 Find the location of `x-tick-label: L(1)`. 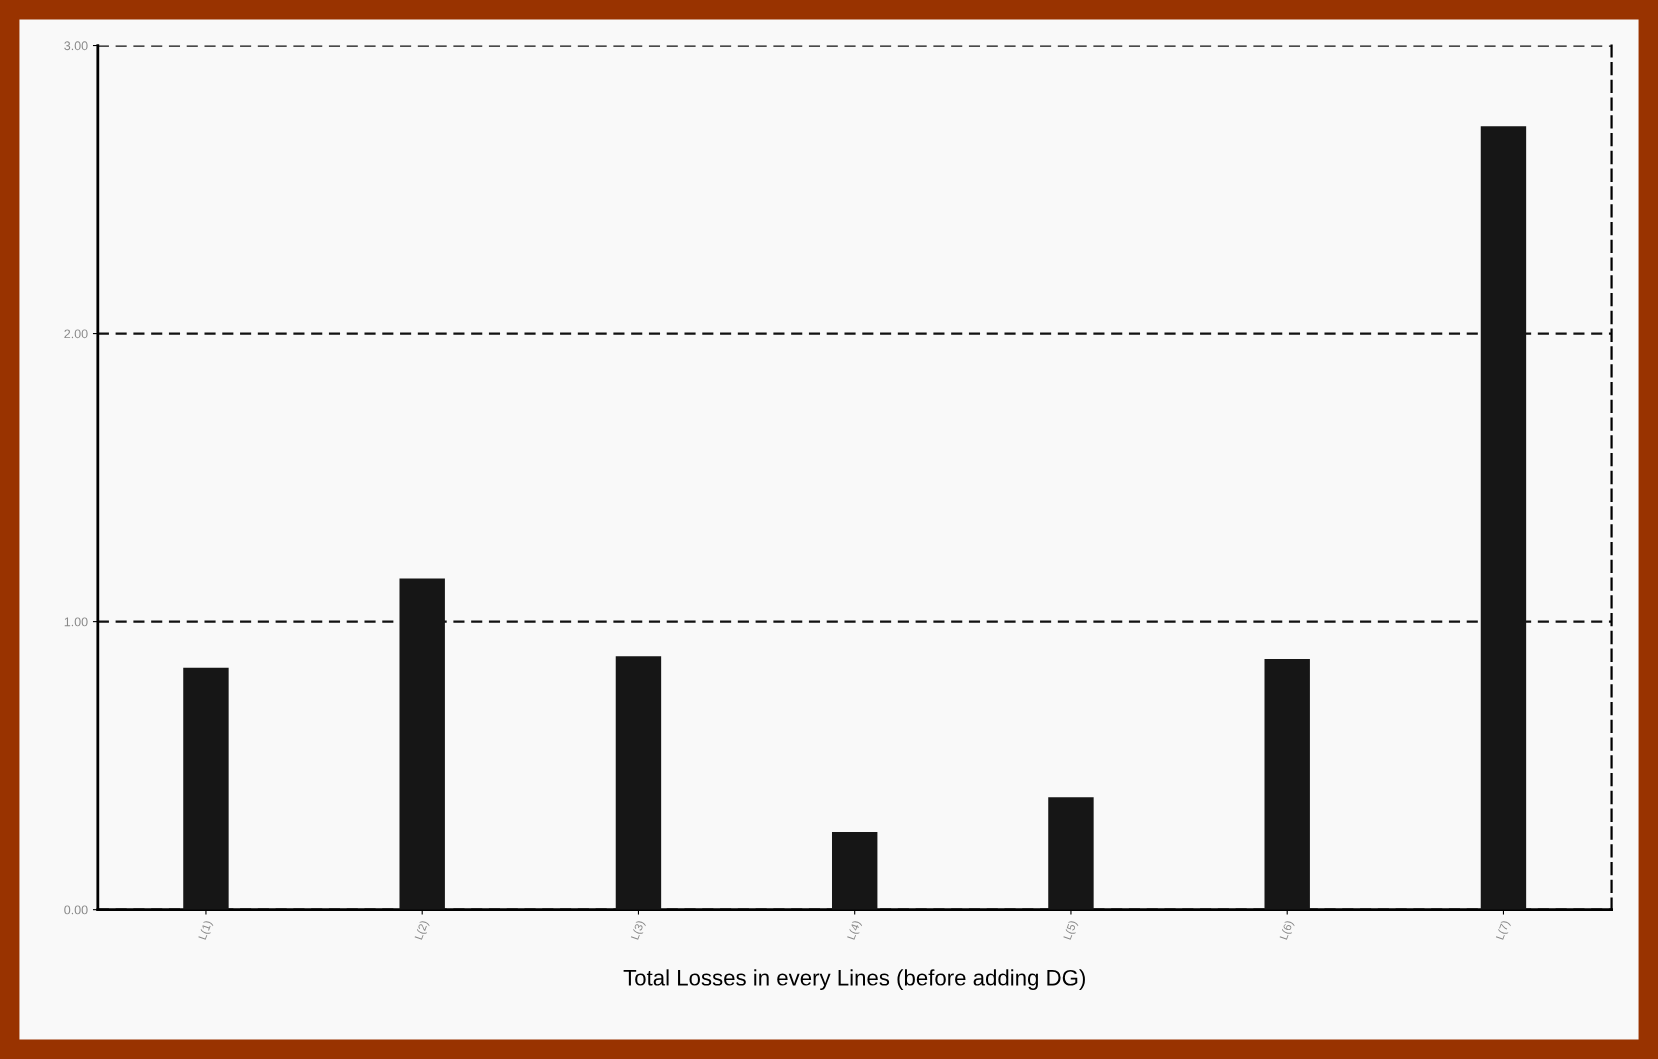

x-tick-label: L(1) is located at coordinates (206, 930).